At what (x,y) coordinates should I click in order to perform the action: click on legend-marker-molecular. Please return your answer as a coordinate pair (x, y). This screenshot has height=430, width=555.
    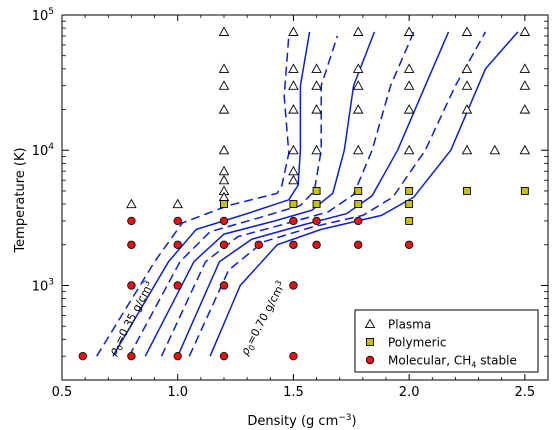
    Looking at the image, I should click on (370, 360).